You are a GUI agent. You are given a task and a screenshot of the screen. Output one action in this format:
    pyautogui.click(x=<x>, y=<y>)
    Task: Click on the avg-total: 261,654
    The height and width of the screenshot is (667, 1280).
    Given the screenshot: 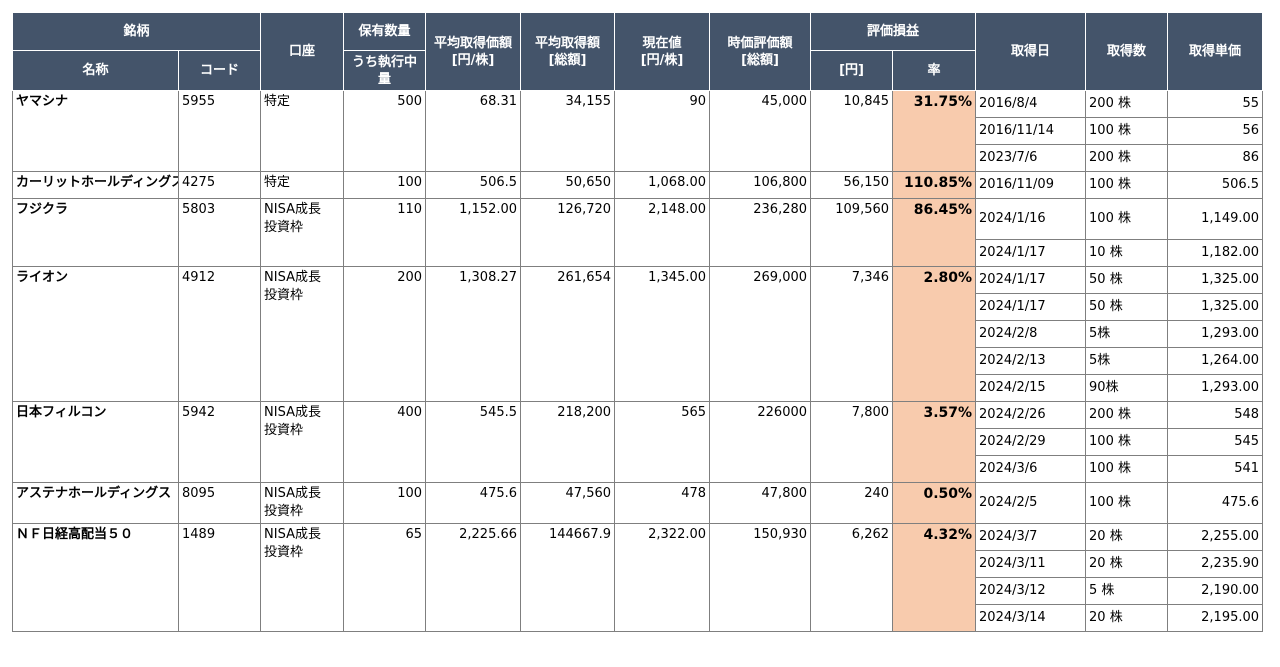 What is the action you would take?
    pyautogui.click(x=568, y=334)
    